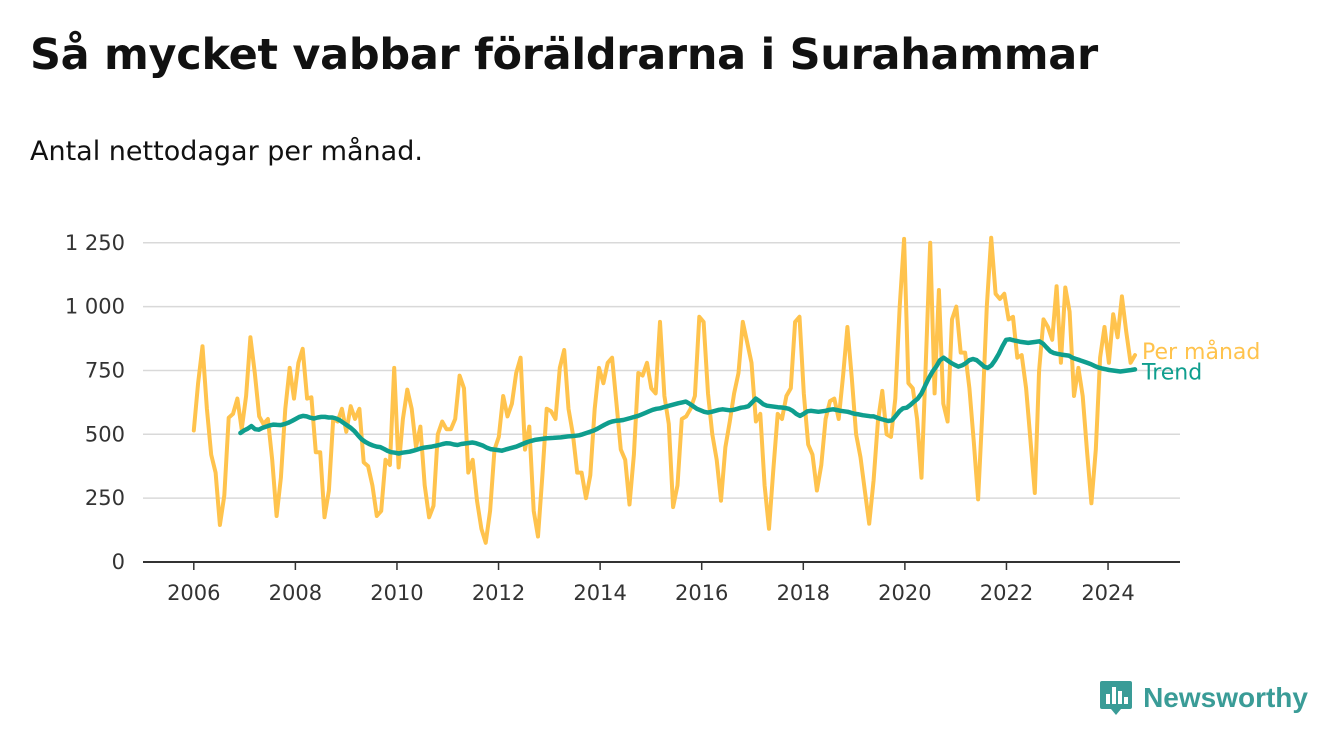 Image resolution: width=1340 pixels, height=753 pixels. What do you see at coordinates (1006, 593) in the screenshot?
I see `x-tick-label: 2022` at bounding box center [1006, 593].